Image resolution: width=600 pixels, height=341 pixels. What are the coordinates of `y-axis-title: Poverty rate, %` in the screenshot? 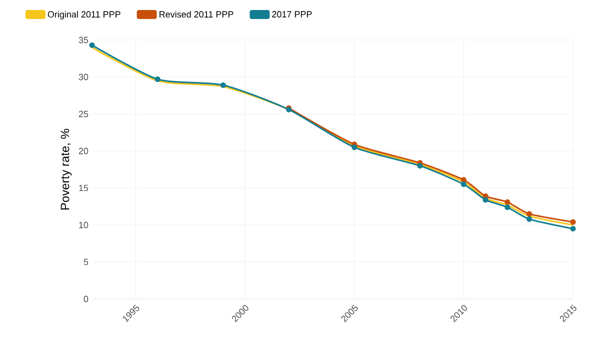 It's located at (66, 169).